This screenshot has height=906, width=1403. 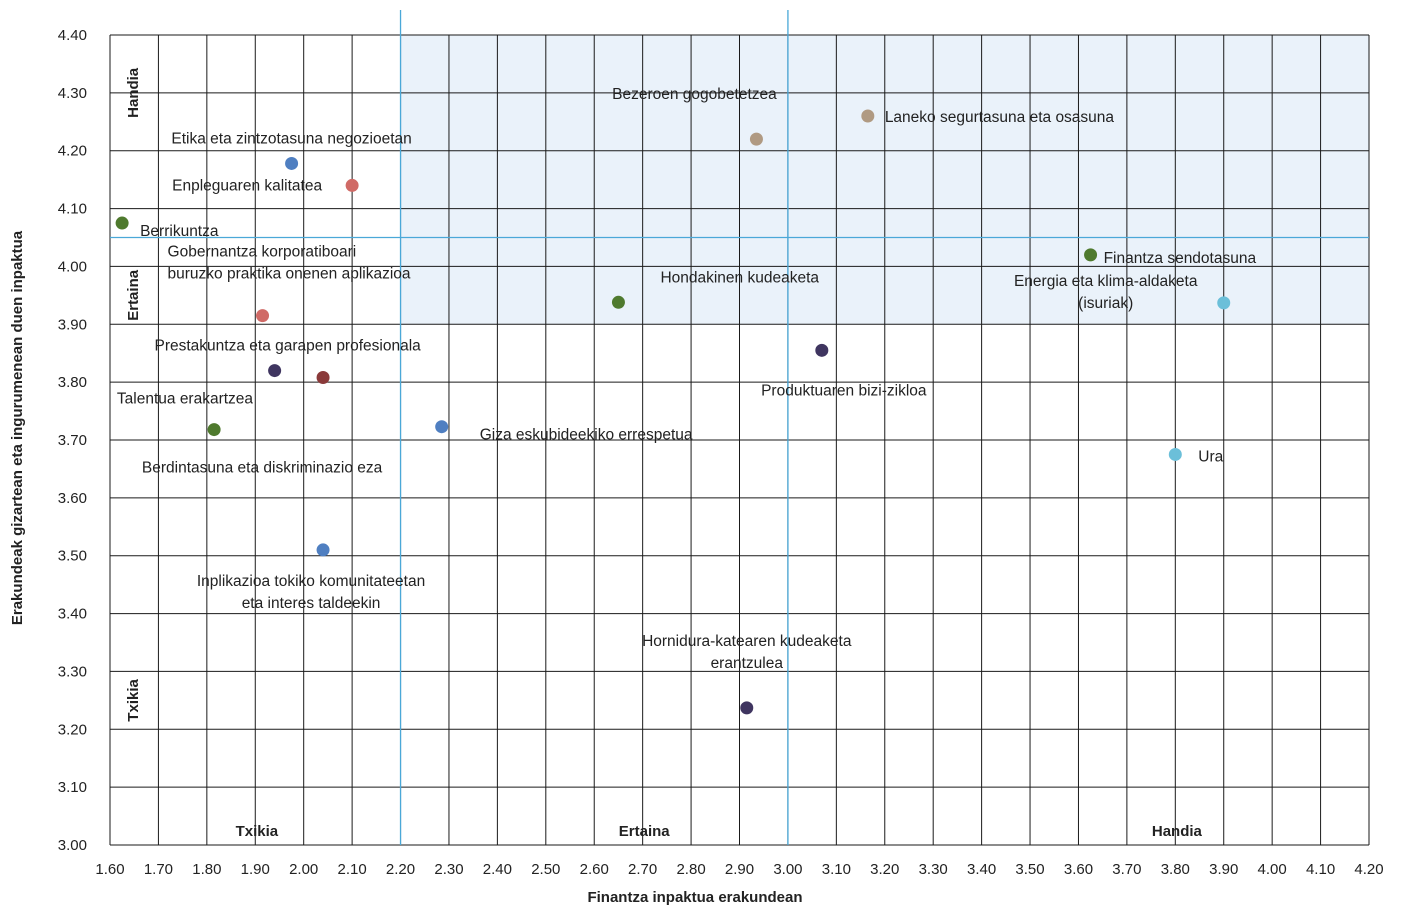 What do you see at coordinates (747, 652) in the screenshot?
I see `point-label: Hornidura-katearen kudeaketa erantzulea` at bounding box center [747, 652].